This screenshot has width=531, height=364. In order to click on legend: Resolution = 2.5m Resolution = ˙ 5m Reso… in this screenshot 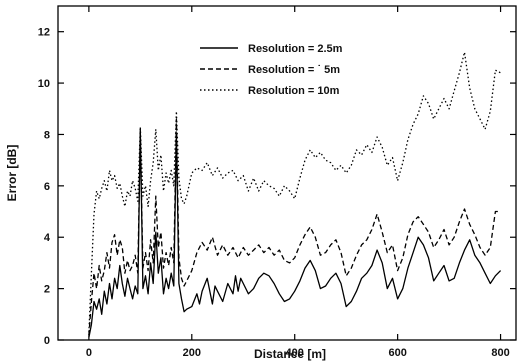, I will do `click(271, 70)`.